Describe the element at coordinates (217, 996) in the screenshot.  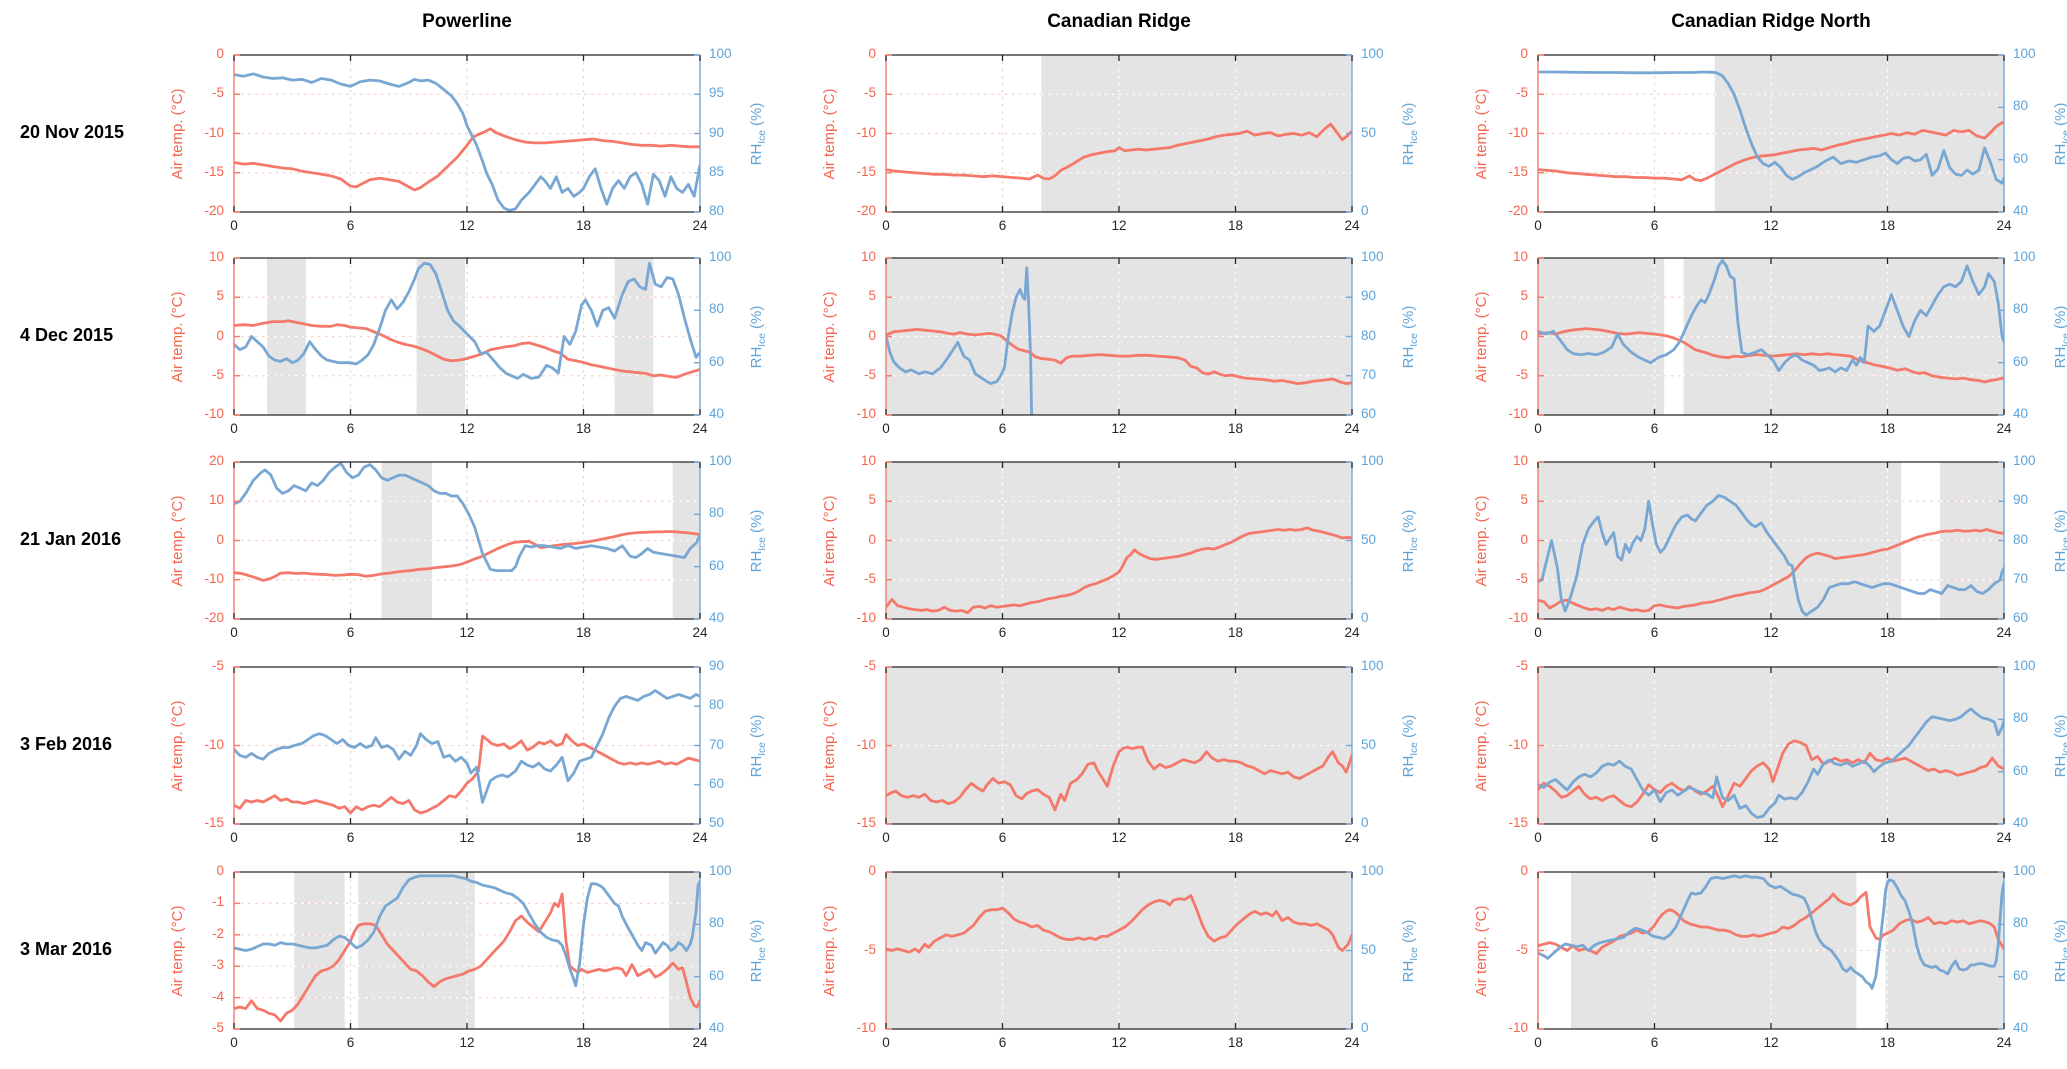
I see `left-tick-label: -4` at that location.